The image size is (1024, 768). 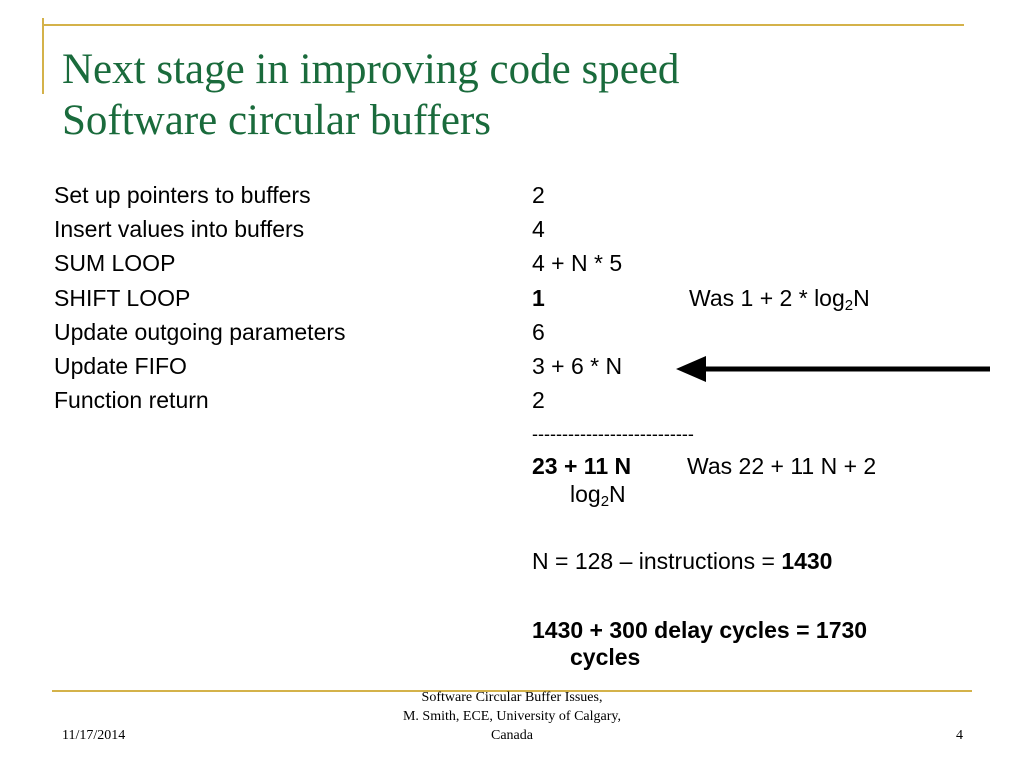 I want to click on row-label: Set up pointers to buffers, so click(x=182, y=195).